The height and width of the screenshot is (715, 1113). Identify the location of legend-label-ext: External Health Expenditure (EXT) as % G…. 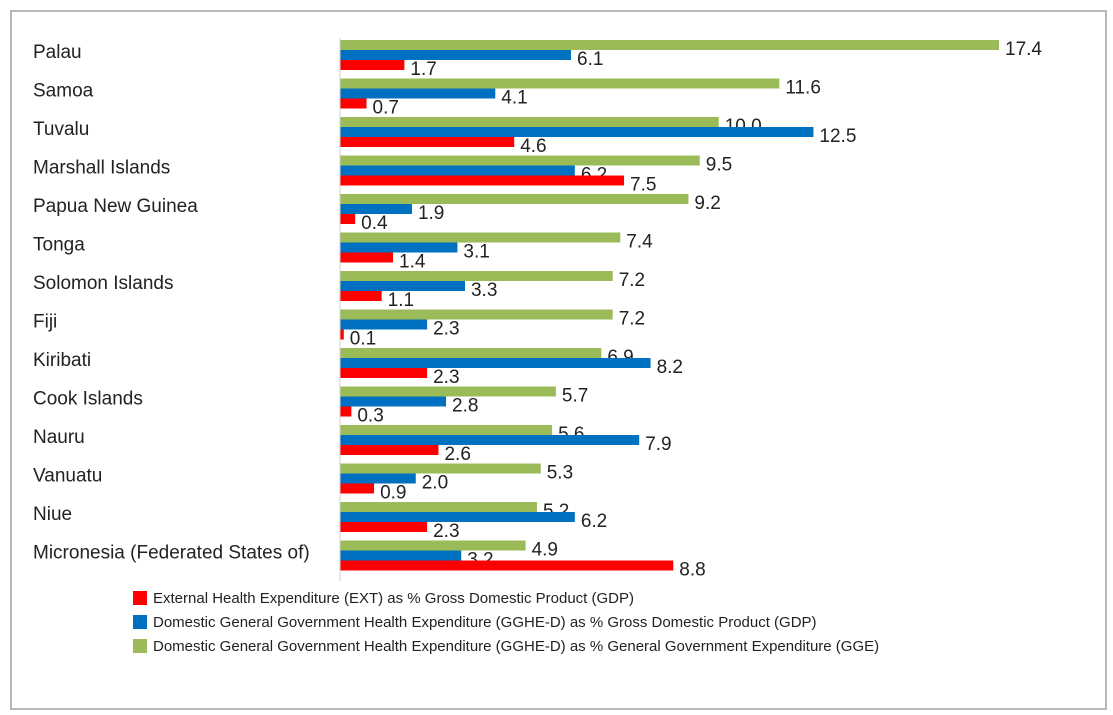
(393, 598).